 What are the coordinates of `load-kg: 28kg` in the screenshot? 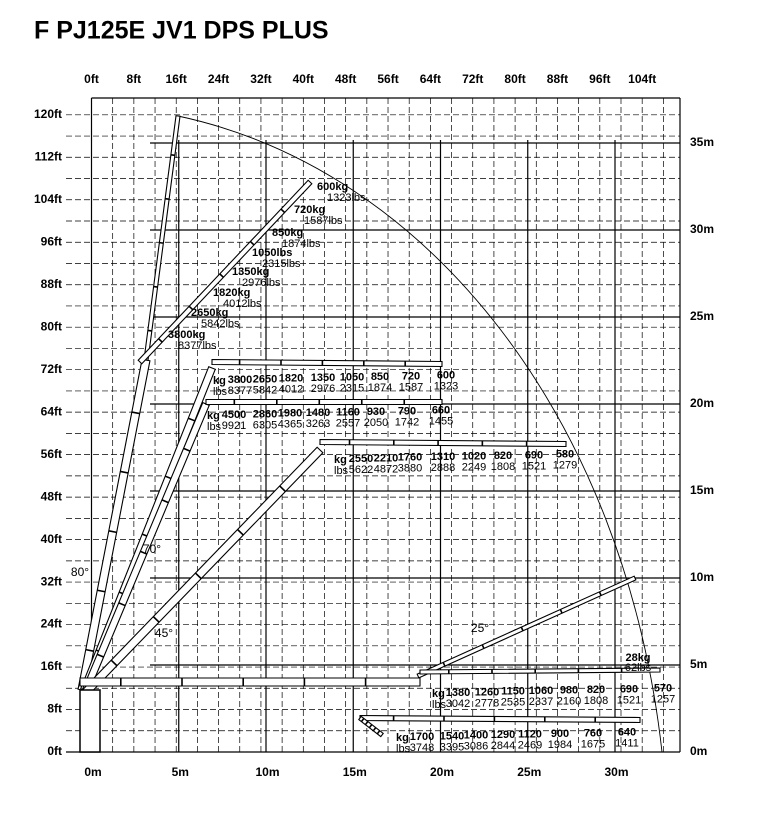 It's located at (637, 658).